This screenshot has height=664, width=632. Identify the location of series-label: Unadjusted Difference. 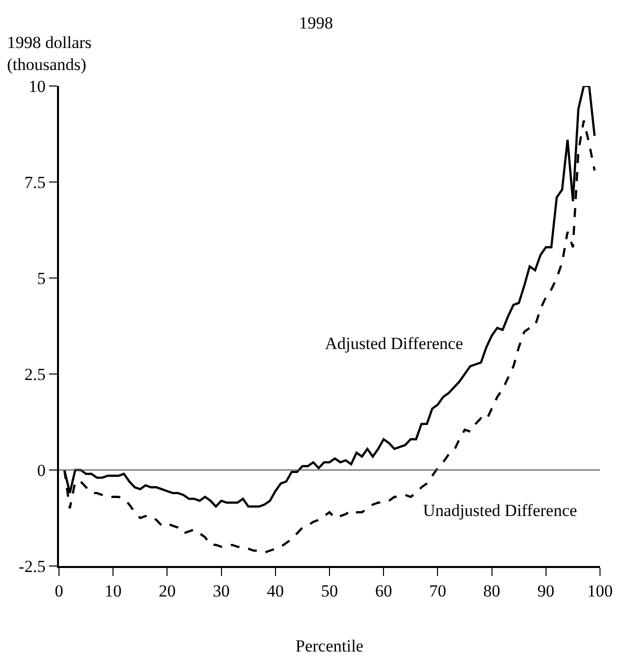
(500, 510).